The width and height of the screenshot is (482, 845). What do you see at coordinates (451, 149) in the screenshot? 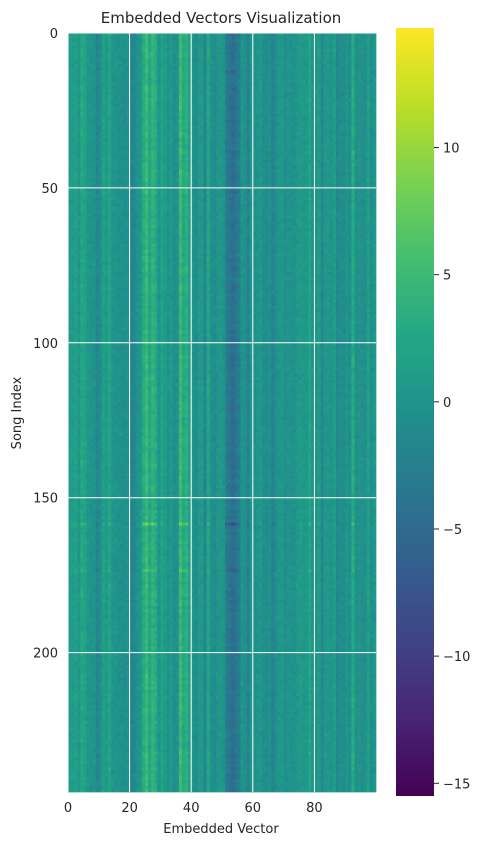
I see `colorbar-tick-label: 10` at bounding box center [451, 149].